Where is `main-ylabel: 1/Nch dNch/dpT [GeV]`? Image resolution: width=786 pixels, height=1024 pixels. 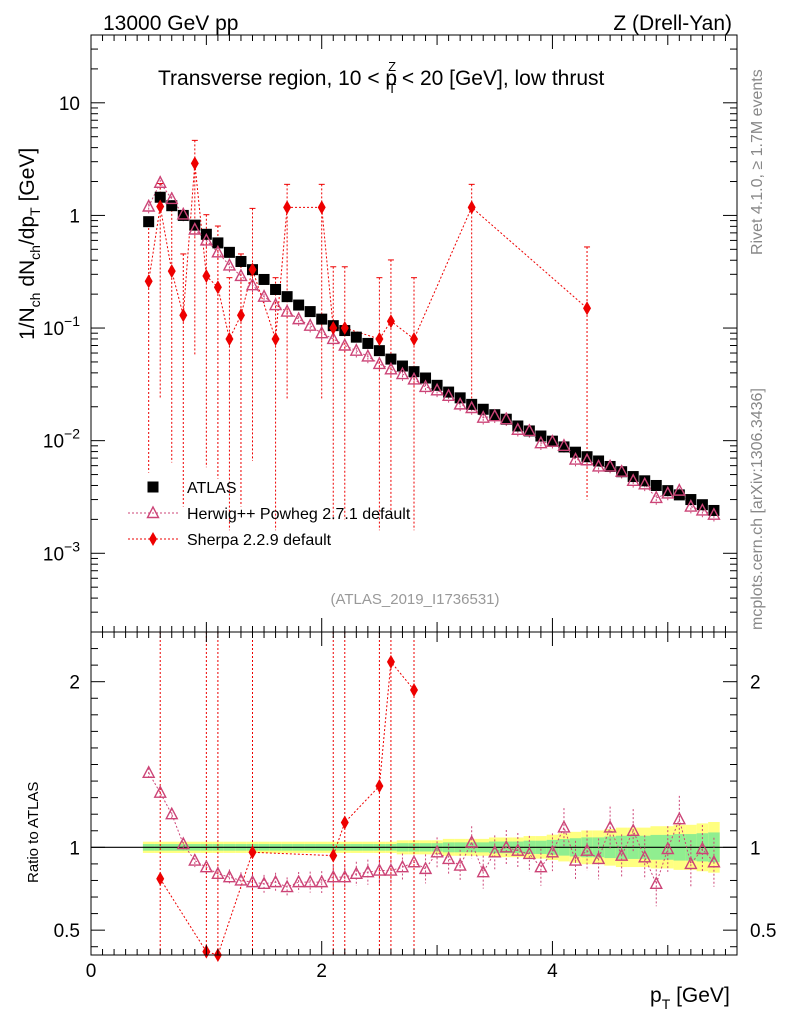 main-ylabel: 1/Nch dNch/dpT [GeV] is located at coordinates (29, 244).